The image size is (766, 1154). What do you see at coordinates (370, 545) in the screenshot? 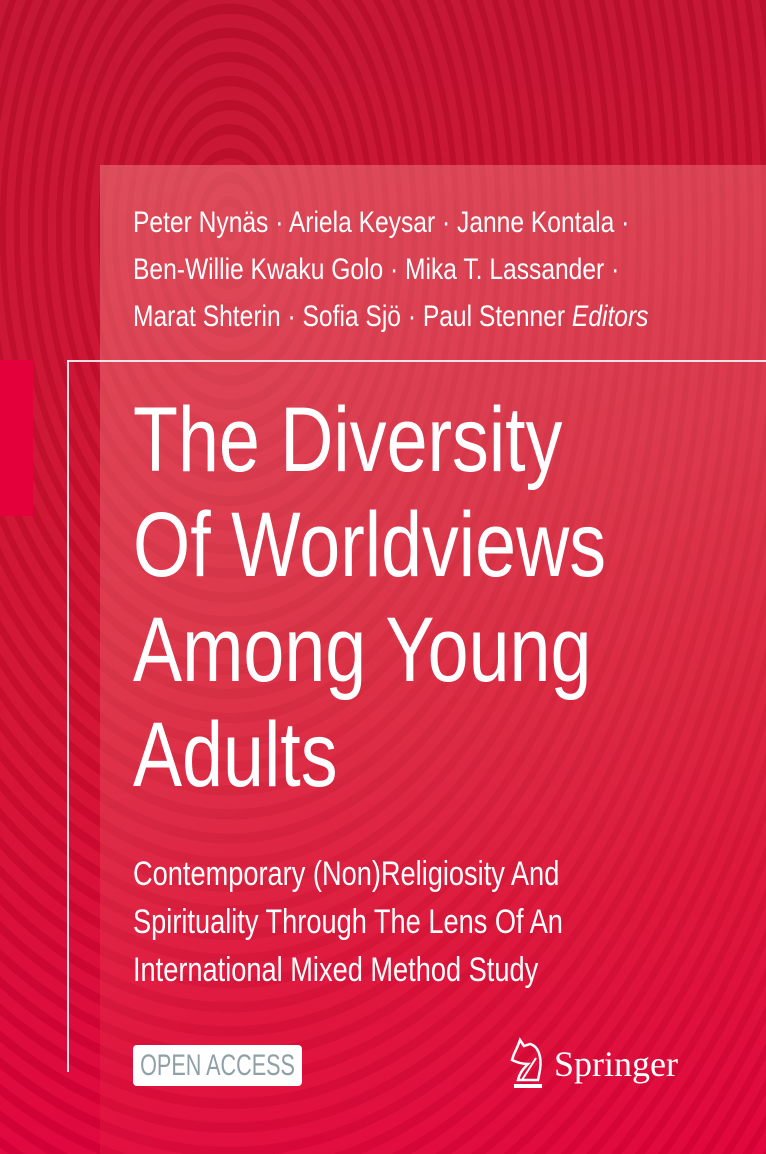
I see `title-line: Of Worldviews` at bounding box center [370, 545].